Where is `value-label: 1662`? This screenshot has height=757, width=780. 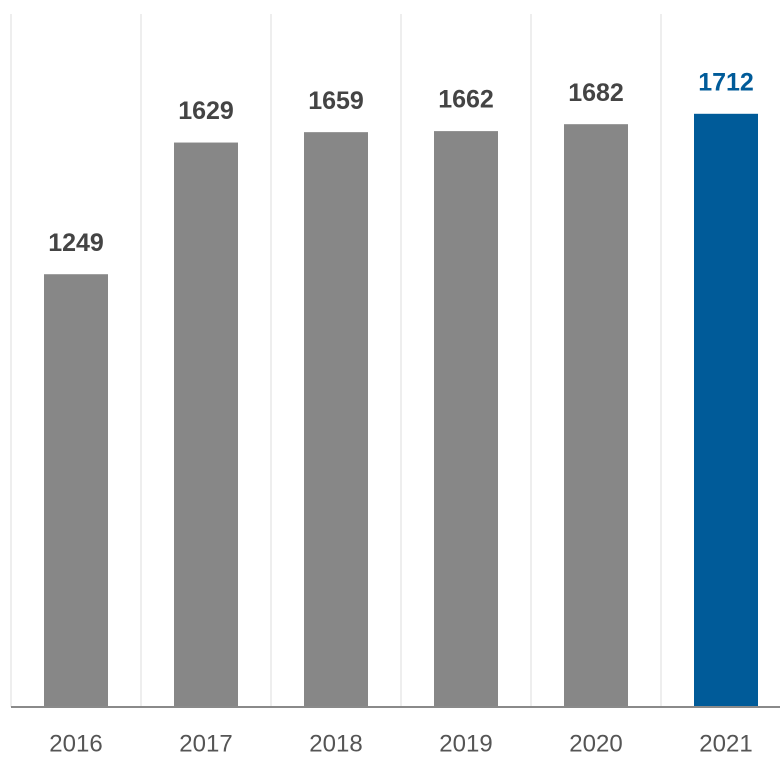 value-label: 1662 is located at coordinates (466, 100).